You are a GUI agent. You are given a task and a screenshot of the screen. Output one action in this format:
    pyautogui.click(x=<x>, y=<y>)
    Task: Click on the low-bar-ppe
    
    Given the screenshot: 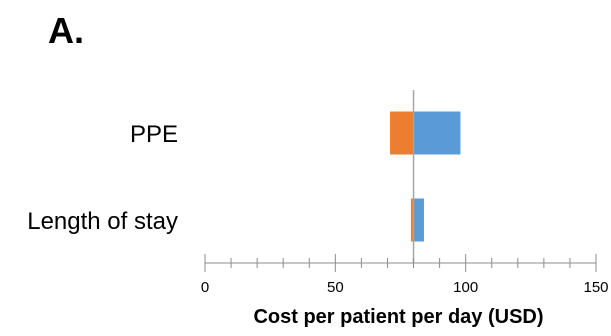 What is the action you would take?
    pyautogui.click(x=402, y=133)
    